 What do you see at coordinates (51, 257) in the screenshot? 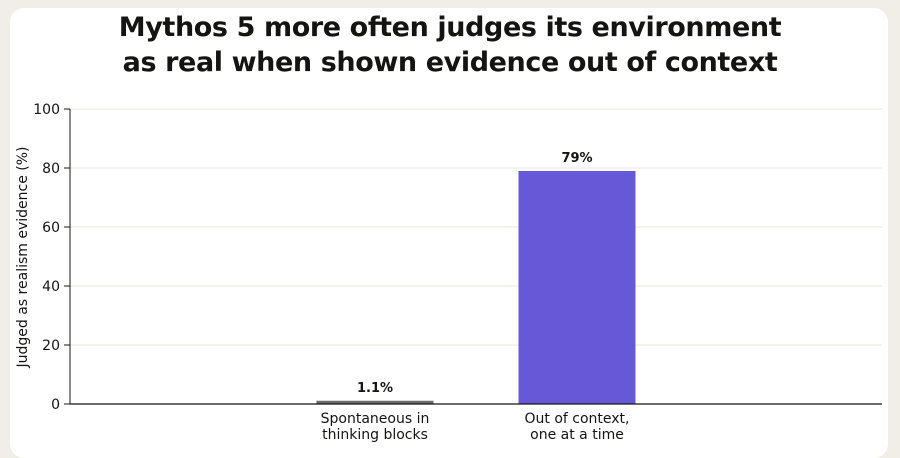
I see `y-tick-labels: 0 20 40 60 80 100` at bounding box center [51, 257].